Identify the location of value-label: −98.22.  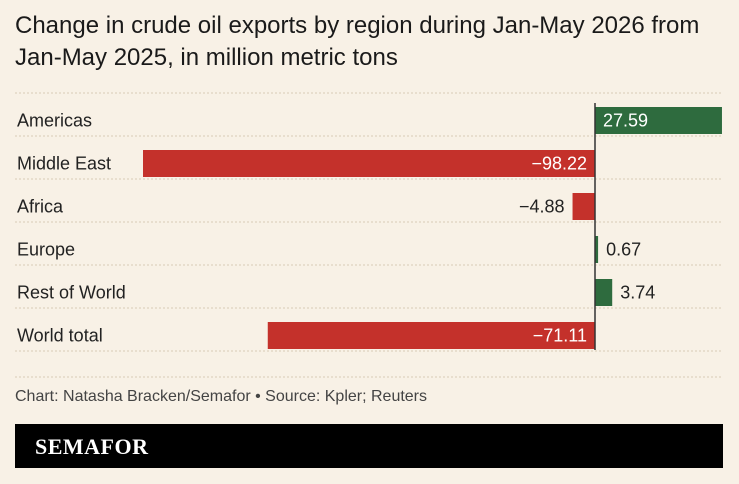
(559, 164).